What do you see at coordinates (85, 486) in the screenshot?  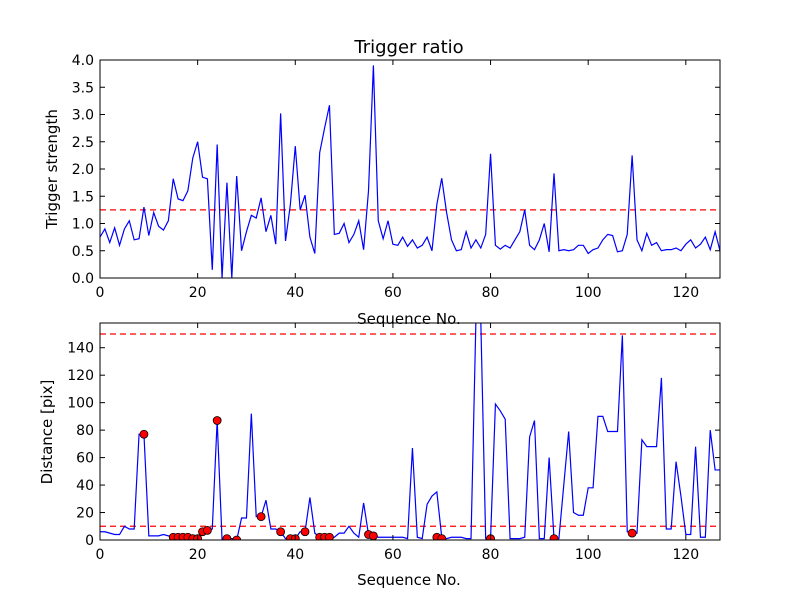 I see `y-tick-label: 40` at bounding box center [85, 486].